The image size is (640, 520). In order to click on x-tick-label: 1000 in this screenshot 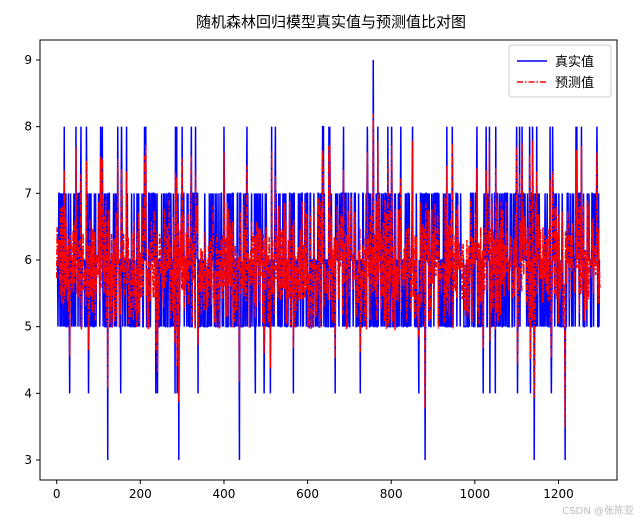, I will do `click(475, 494)`.